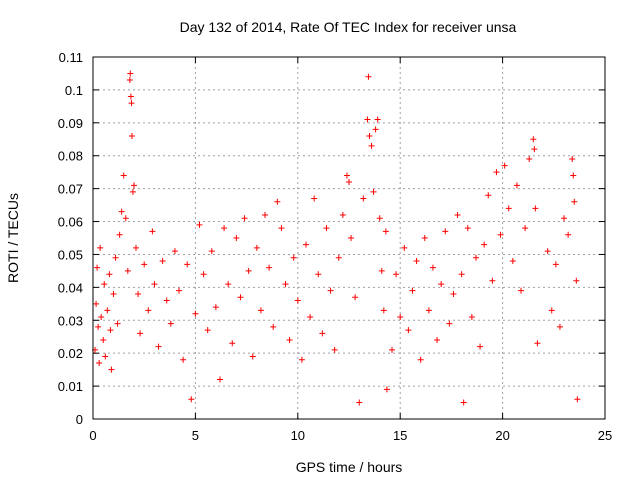 The width and height of the screenshot is (640, 480). Describe the element at coordinates (13, 238) in the screenshot. I see `y-axis-label: ROTI / TECUs` at that location.